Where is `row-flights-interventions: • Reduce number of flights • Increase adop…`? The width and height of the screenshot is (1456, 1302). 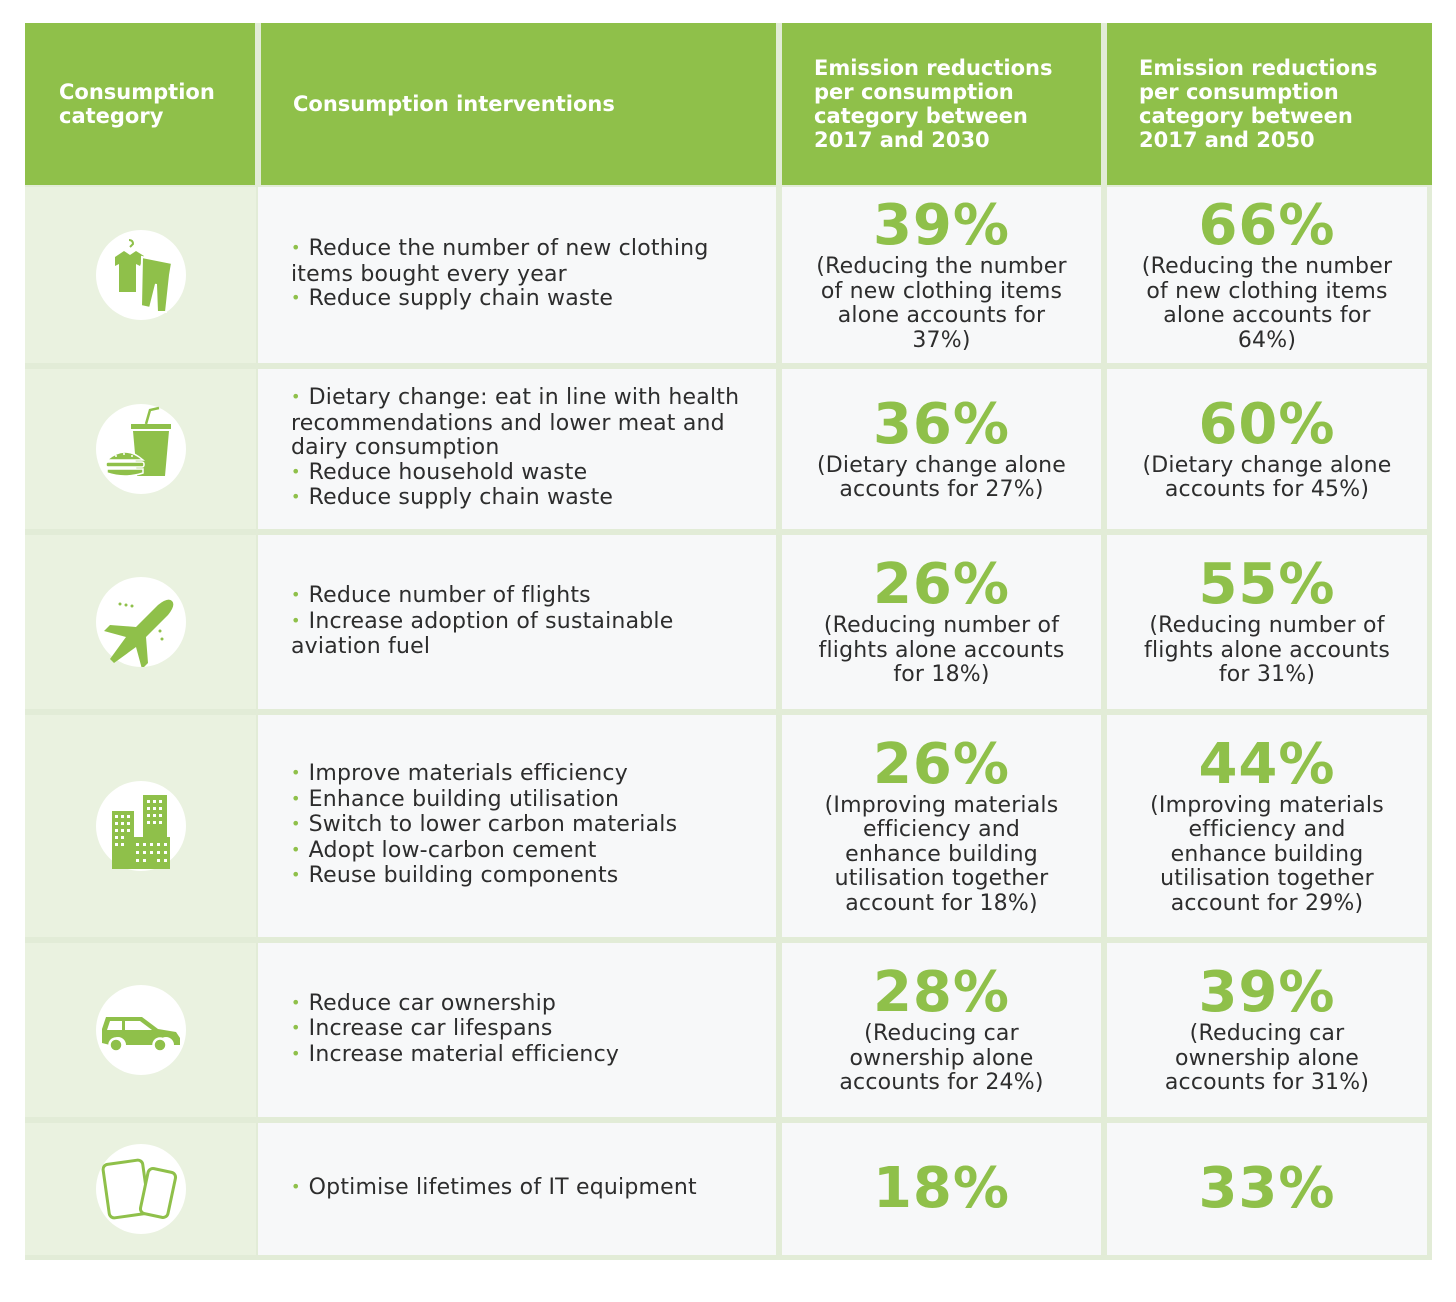 row-flights-interventions: • Reduce number of flights • Increase adop… is located at coordinates (517, 622).